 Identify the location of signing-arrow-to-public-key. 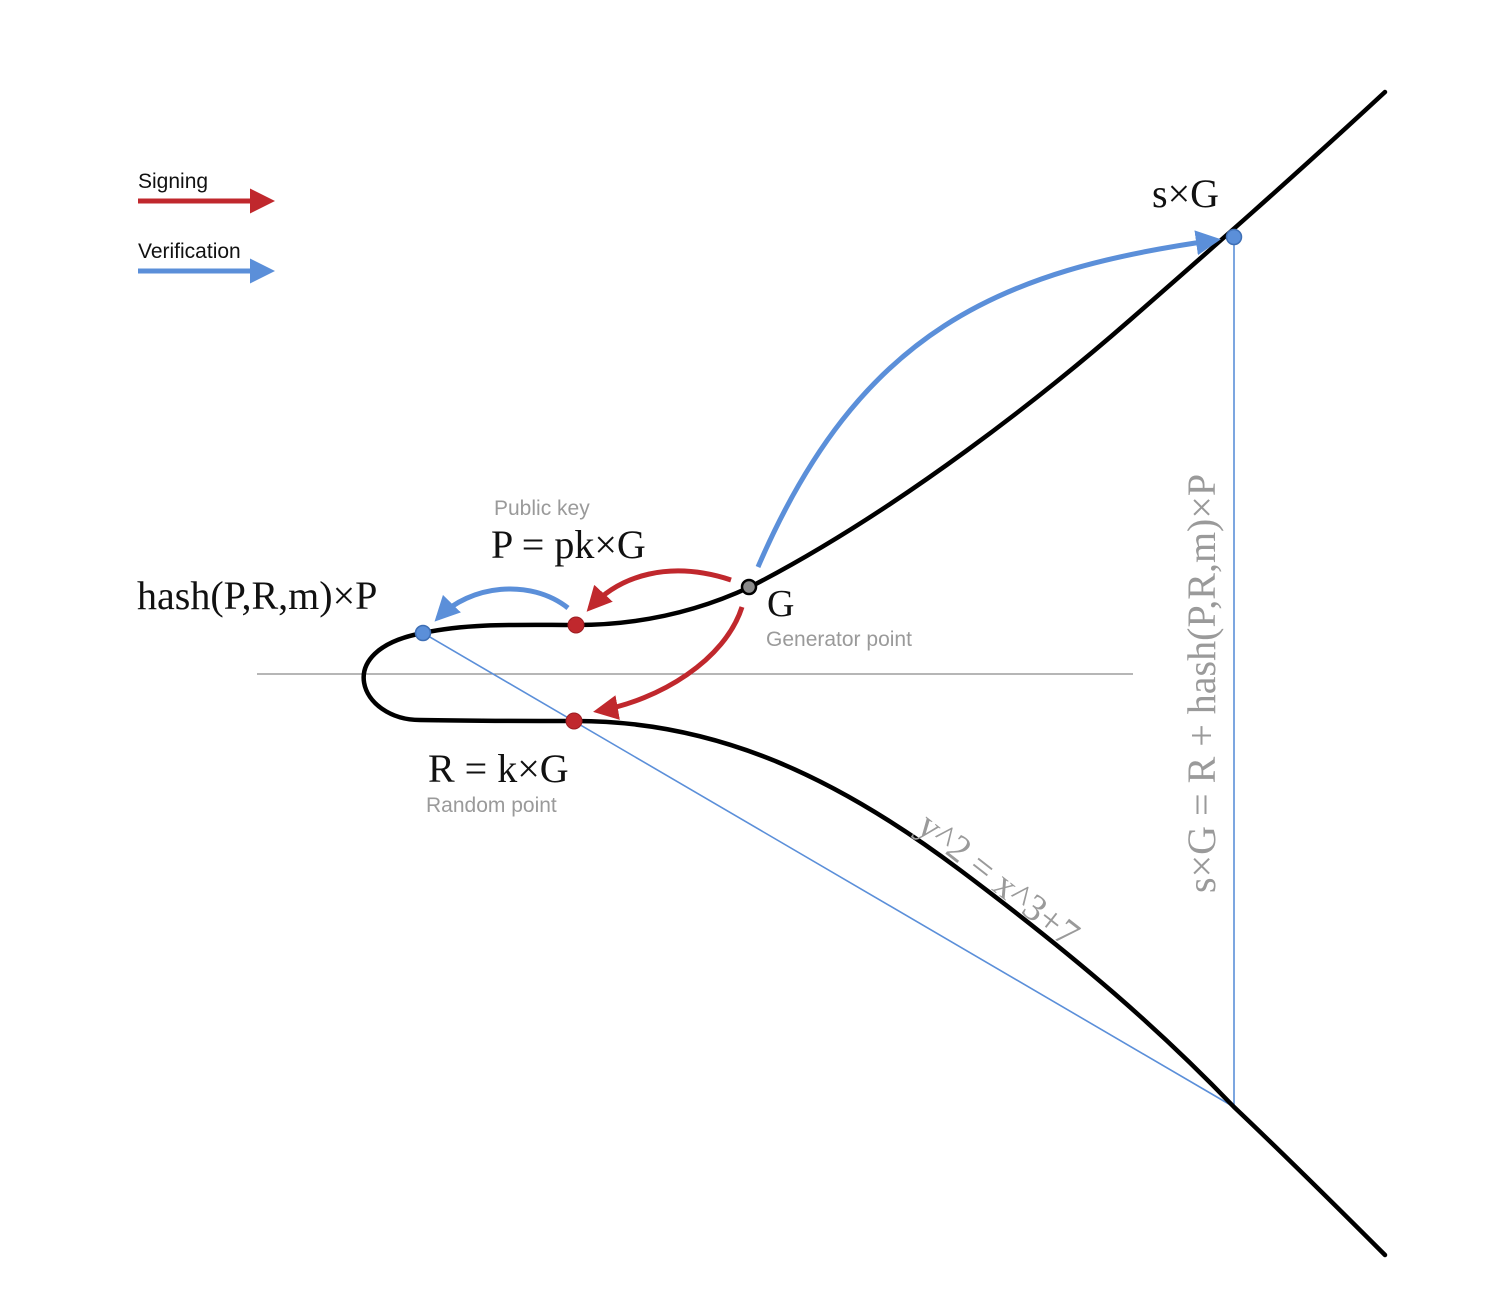
(659, 590).